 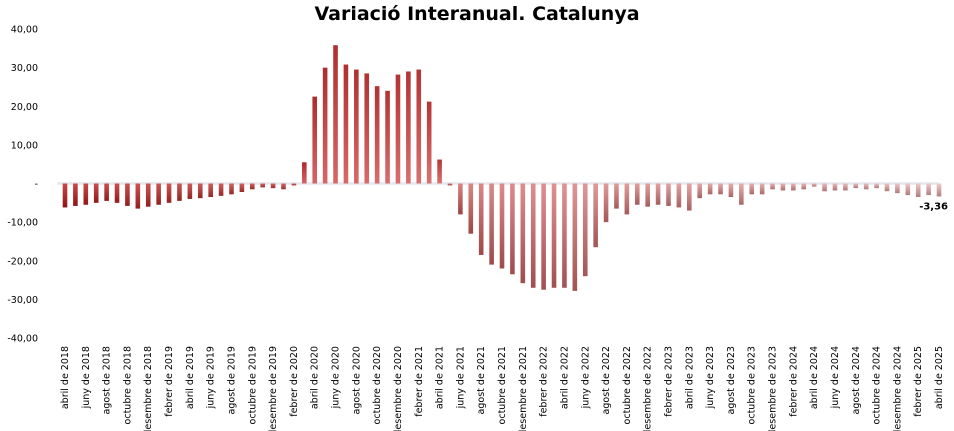 I want to click on x-tick-label: desembre de 2024, so click(x=897, y=388).